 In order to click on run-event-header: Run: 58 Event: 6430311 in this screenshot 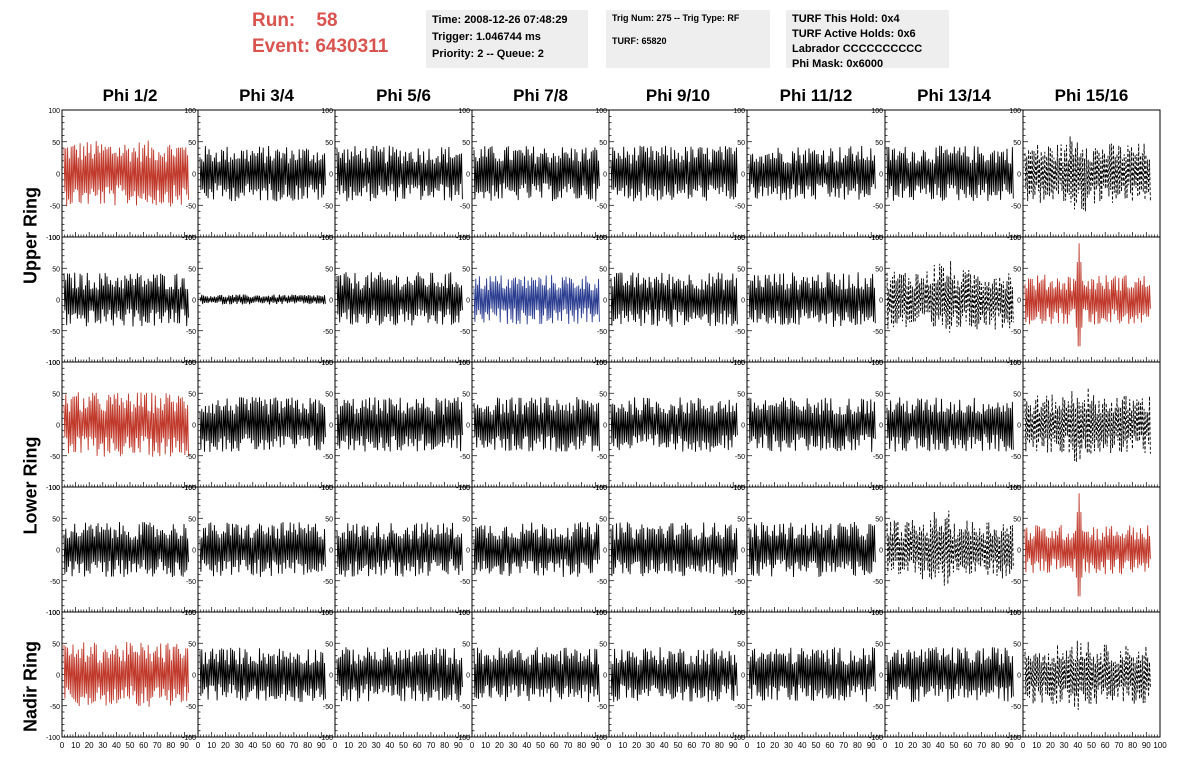, I will do `click(337, 38)`.